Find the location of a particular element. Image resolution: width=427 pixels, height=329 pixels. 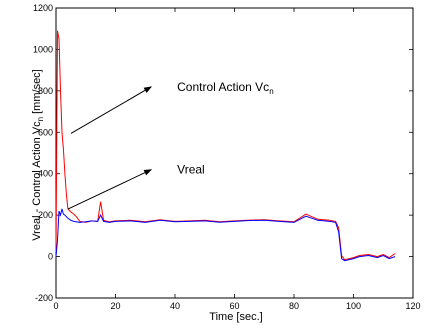

annotation-subscript: n is located at coordinates (271, 91).